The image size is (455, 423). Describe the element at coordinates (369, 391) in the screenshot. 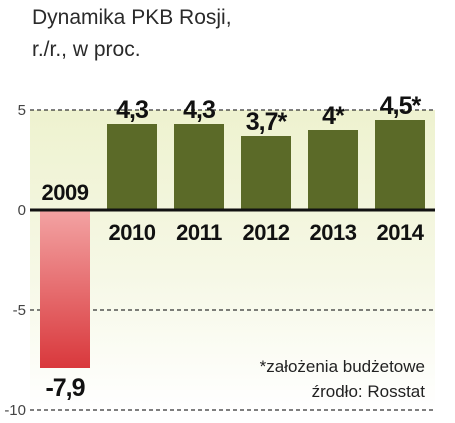

I see `source-note: źrodło: Rosstat` at that location.